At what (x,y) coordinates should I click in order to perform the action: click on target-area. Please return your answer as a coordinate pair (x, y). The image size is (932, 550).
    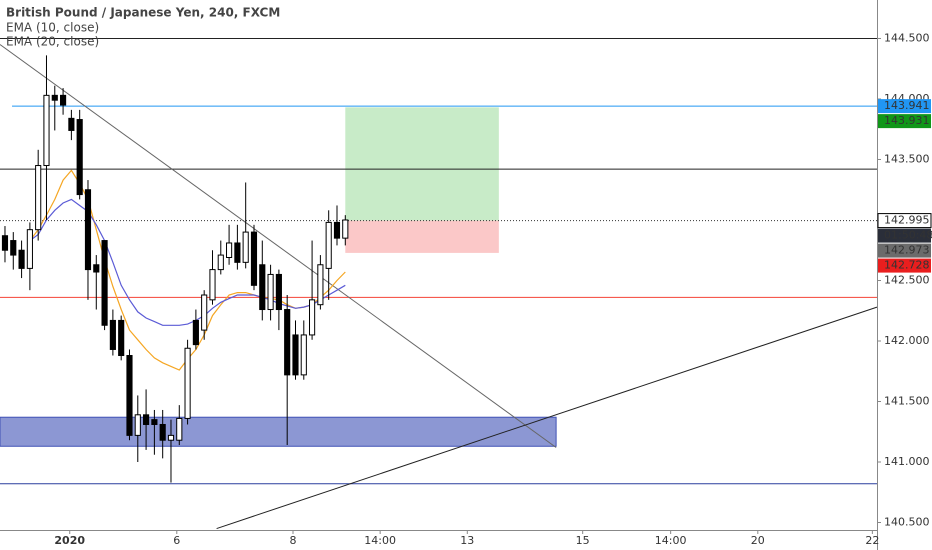
    Looking at the image, I should click on (422, 164).